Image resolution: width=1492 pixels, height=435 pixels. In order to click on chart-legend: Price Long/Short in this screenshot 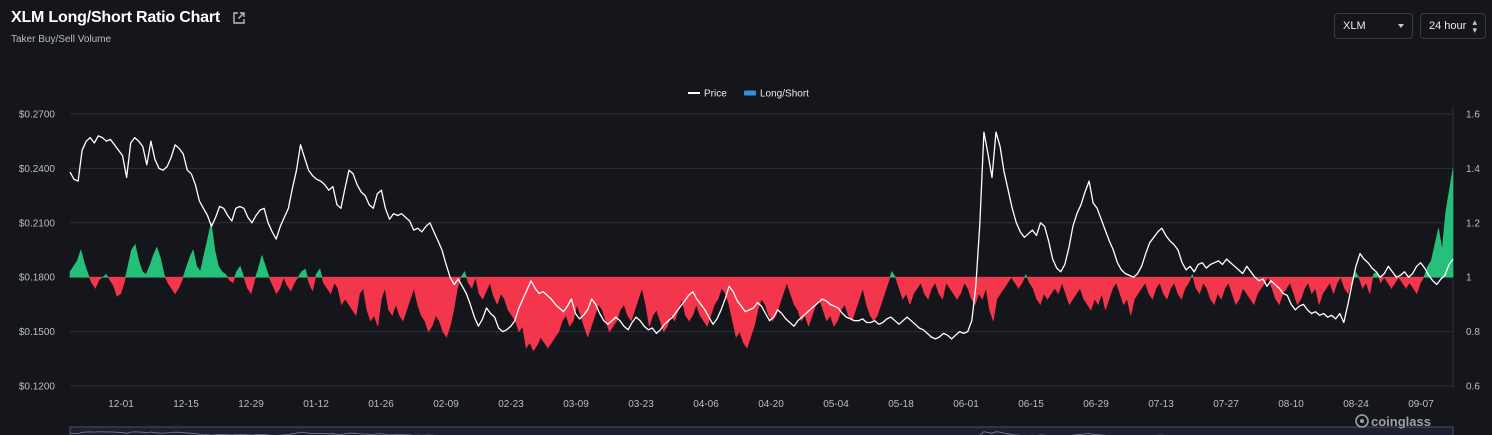, I will do `click(748, 94)`.